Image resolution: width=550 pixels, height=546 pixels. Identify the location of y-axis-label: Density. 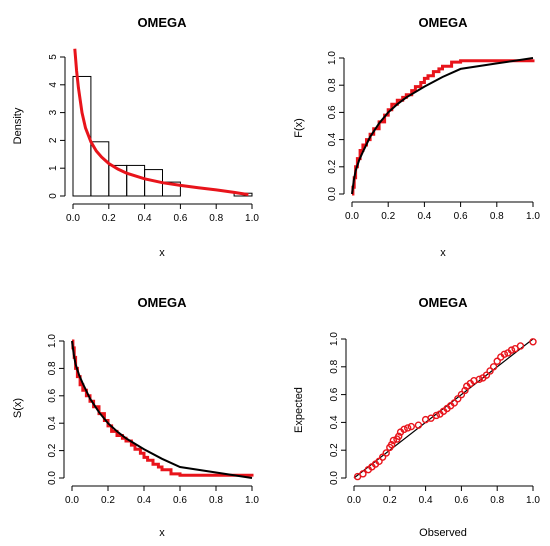
(18, 125).